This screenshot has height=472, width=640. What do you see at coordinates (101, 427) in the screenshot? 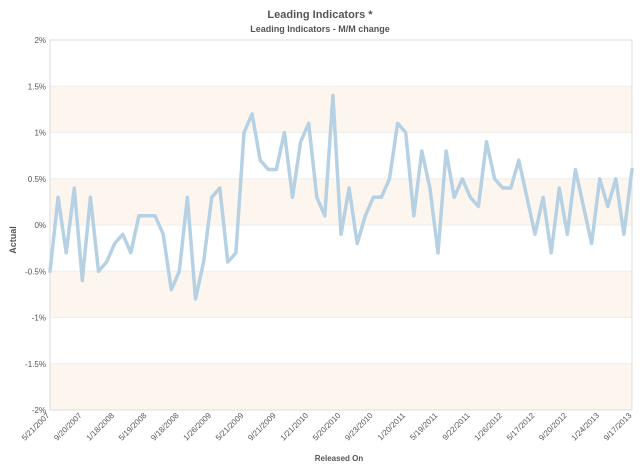
I see `x-tick-label: 1/18/2008` at bounding box center [101, 427].